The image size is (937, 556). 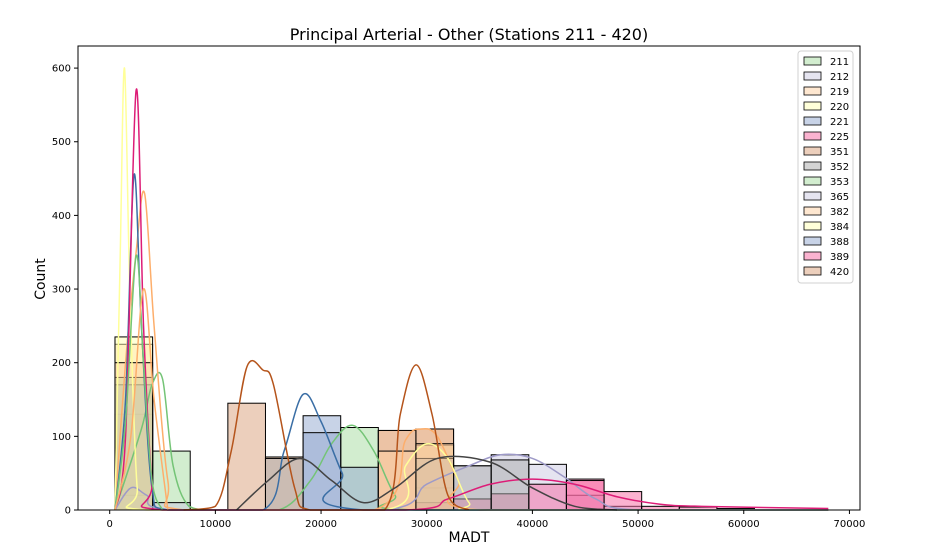 I want to click on x-tick-label: 70000, so click(x=850, y=524).